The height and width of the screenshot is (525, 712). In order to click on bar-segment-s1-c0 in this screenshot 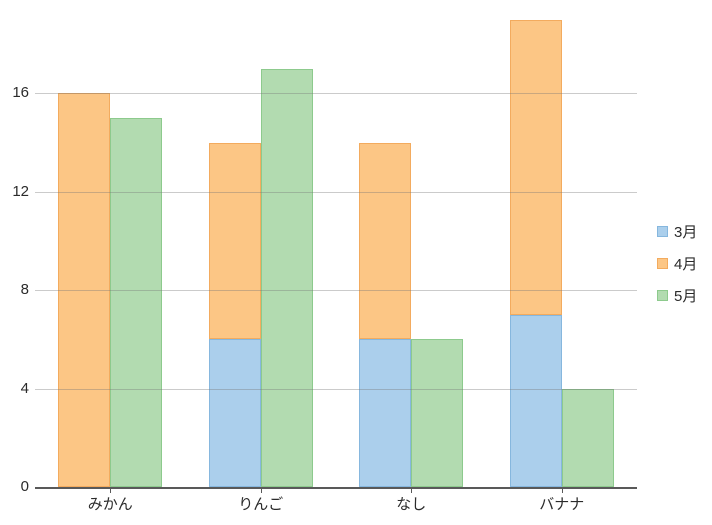, I will do `click(84, 290)`.